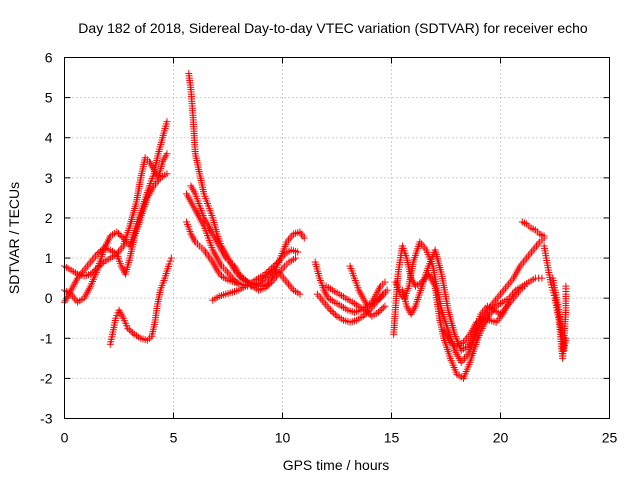 Image resolution: width=640 pixels, height=480 pixels. I want to click on y-tick-label: 1, so click(49, 258).